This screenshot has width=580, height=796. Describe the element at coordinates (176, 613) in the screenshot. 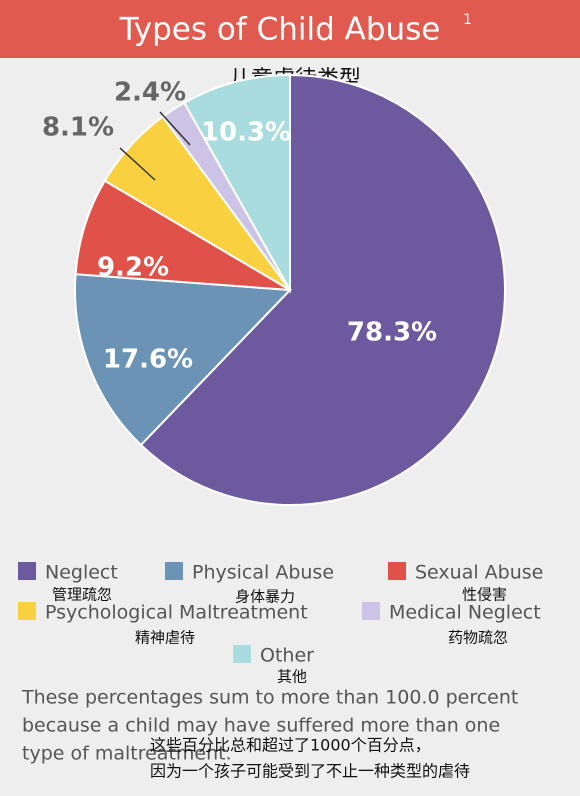

I see `legend-label: Psychological Maltreatment` at that location.